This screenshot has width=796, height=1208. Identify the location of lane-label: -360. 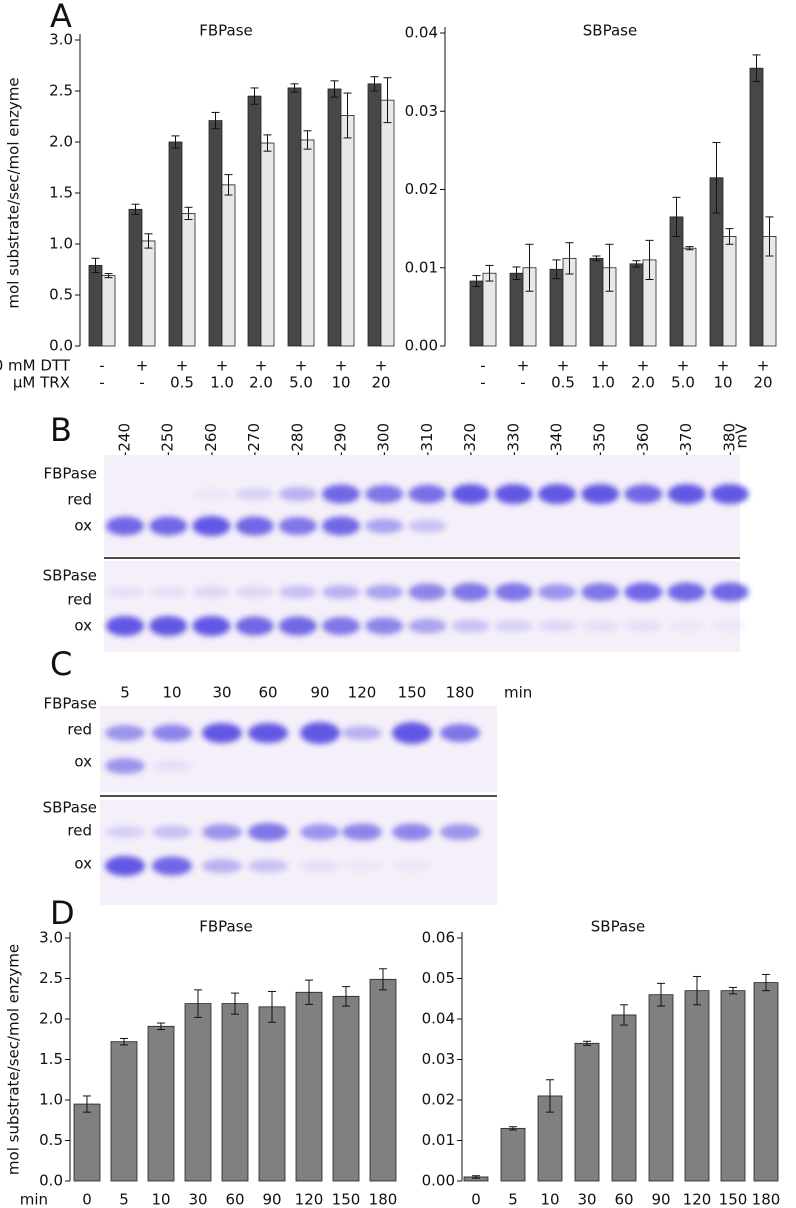
(643, 440).